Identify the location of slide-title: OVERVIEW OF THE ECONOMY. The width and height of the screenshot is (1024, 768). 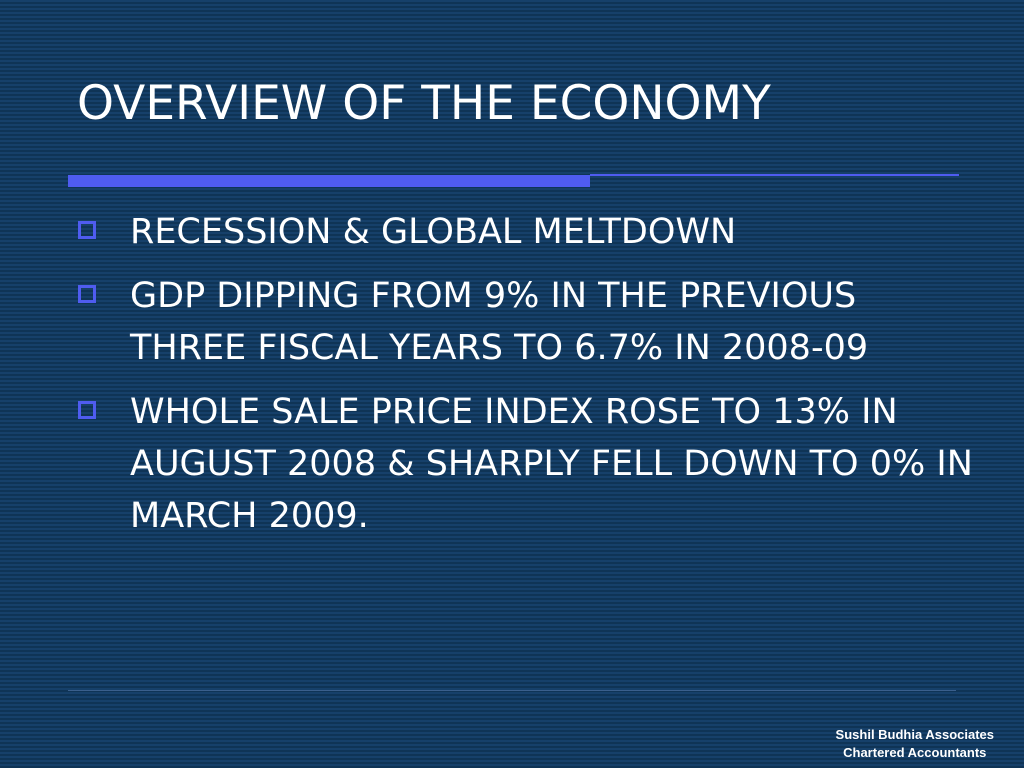
(424, 103).